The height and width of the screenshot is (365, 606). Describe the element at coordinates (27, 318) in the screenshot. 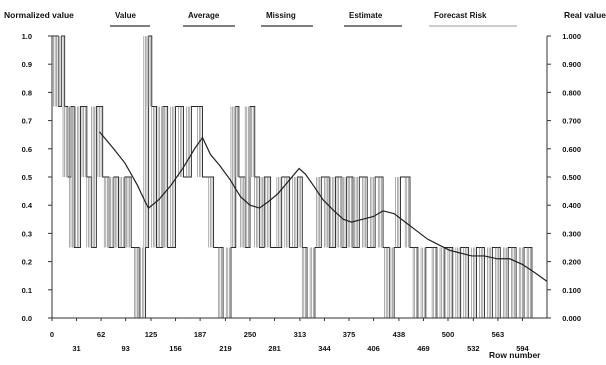

I see `y-tick-label-left: 0.0` at that location.